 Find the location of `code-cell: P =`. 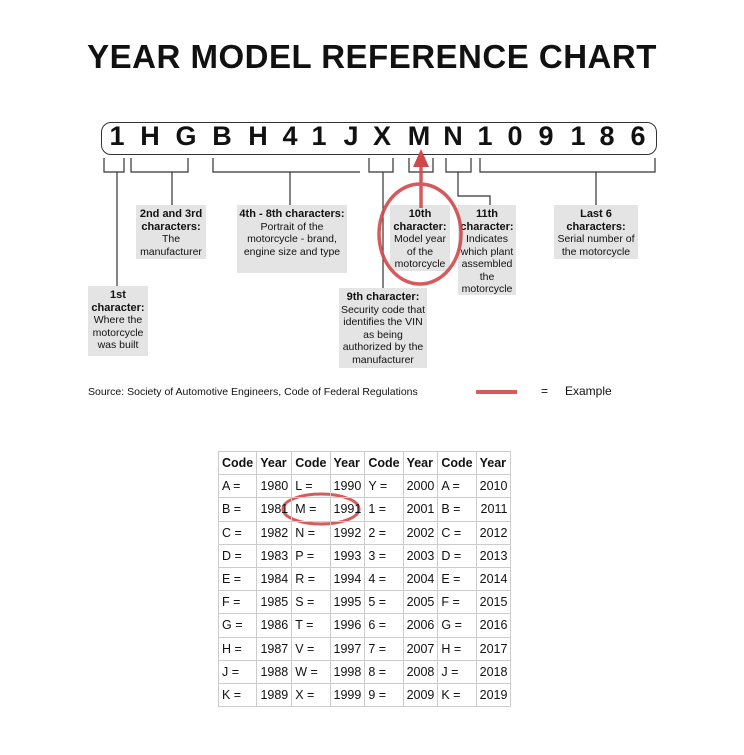

code-cell: P = is located at coordinates (311, 555).